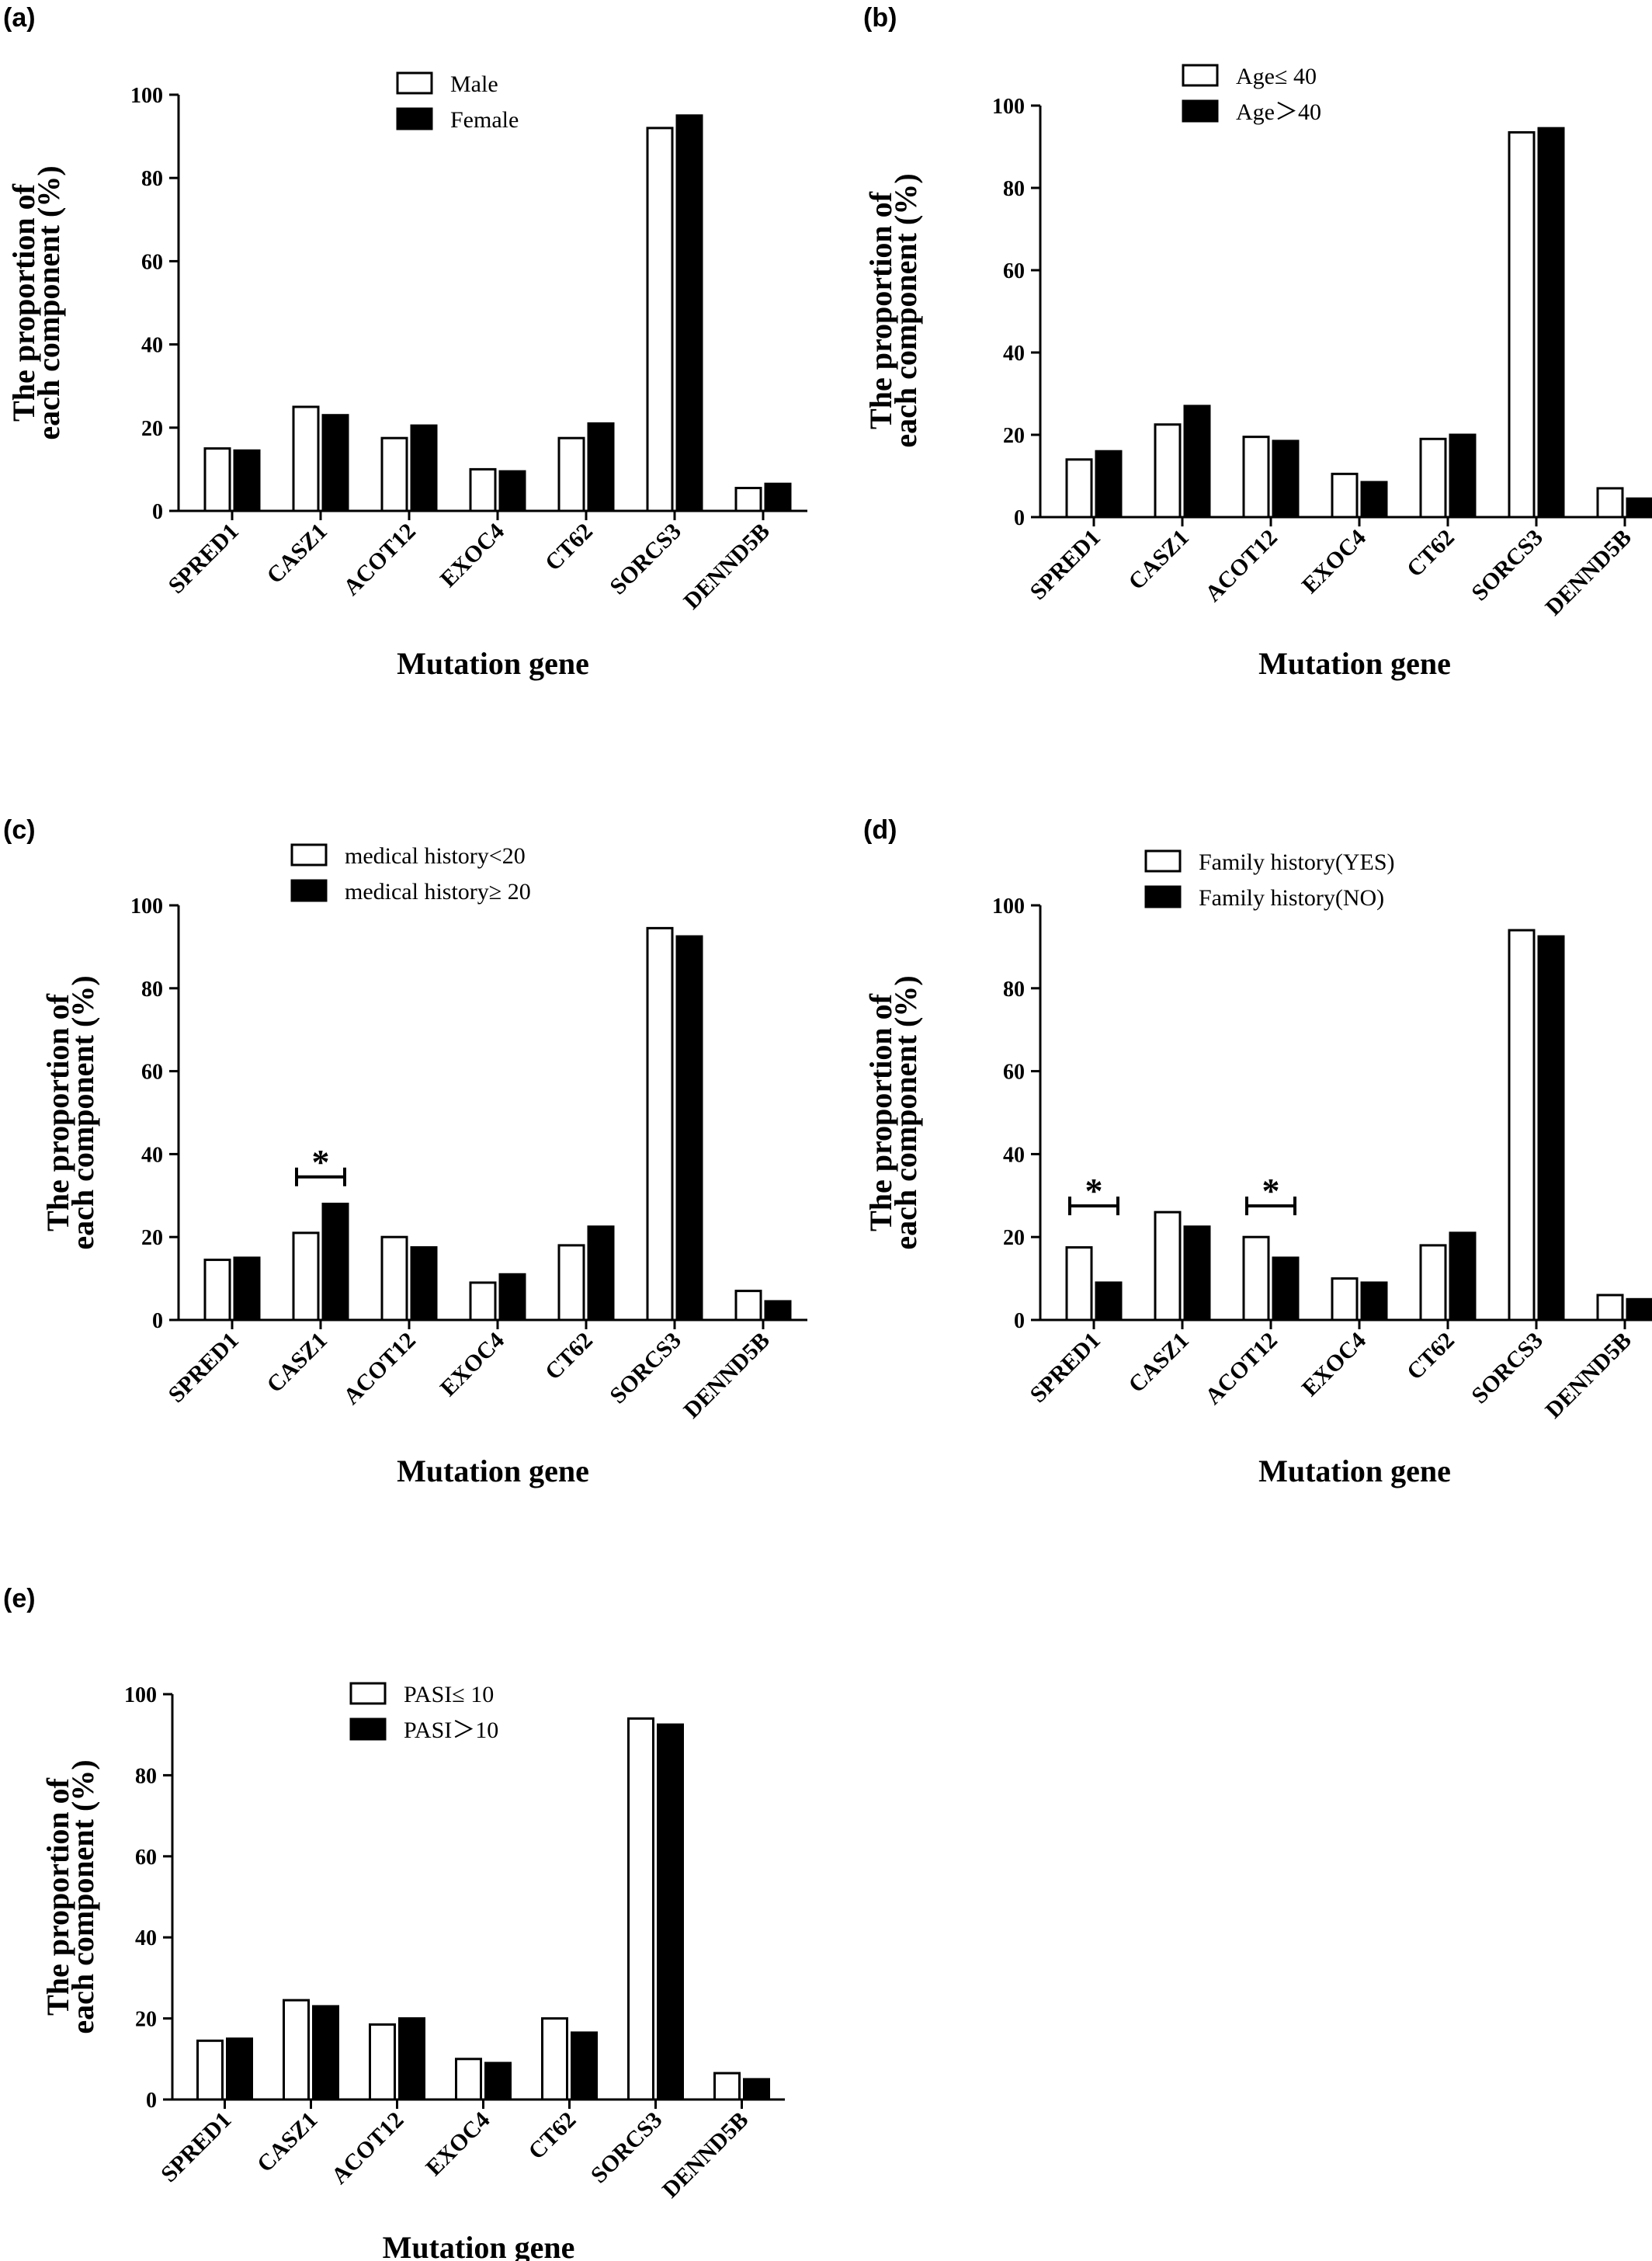  Describe the element at coordinates (457, 102) in the screenshot. I see `legend: Male Female` at that location.